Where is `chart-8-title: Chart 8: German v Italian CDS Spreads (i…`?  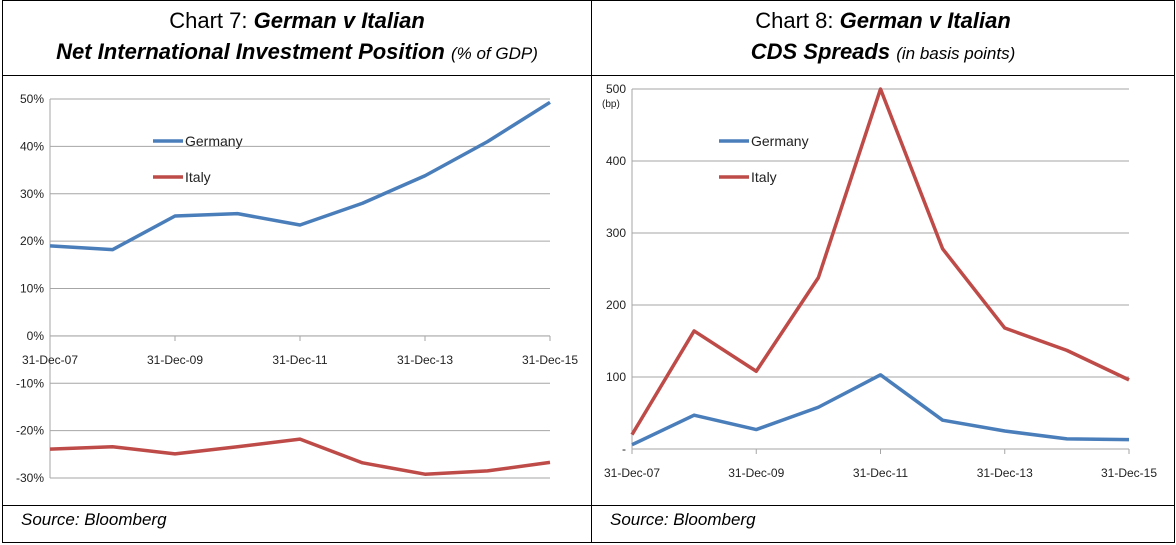 chart-8-title: Chart 8: German v Italian CDS Spreads (i… is located at coordinates (883, 37).